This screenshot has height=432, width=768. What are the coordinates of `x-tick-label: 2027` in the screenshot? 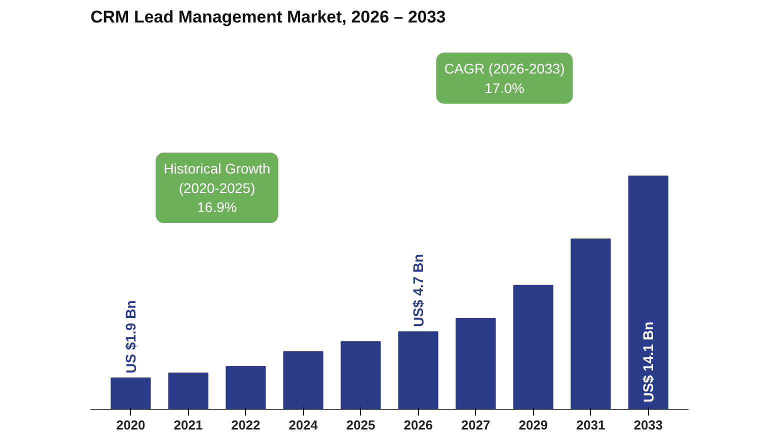 It's located at (475, 425).